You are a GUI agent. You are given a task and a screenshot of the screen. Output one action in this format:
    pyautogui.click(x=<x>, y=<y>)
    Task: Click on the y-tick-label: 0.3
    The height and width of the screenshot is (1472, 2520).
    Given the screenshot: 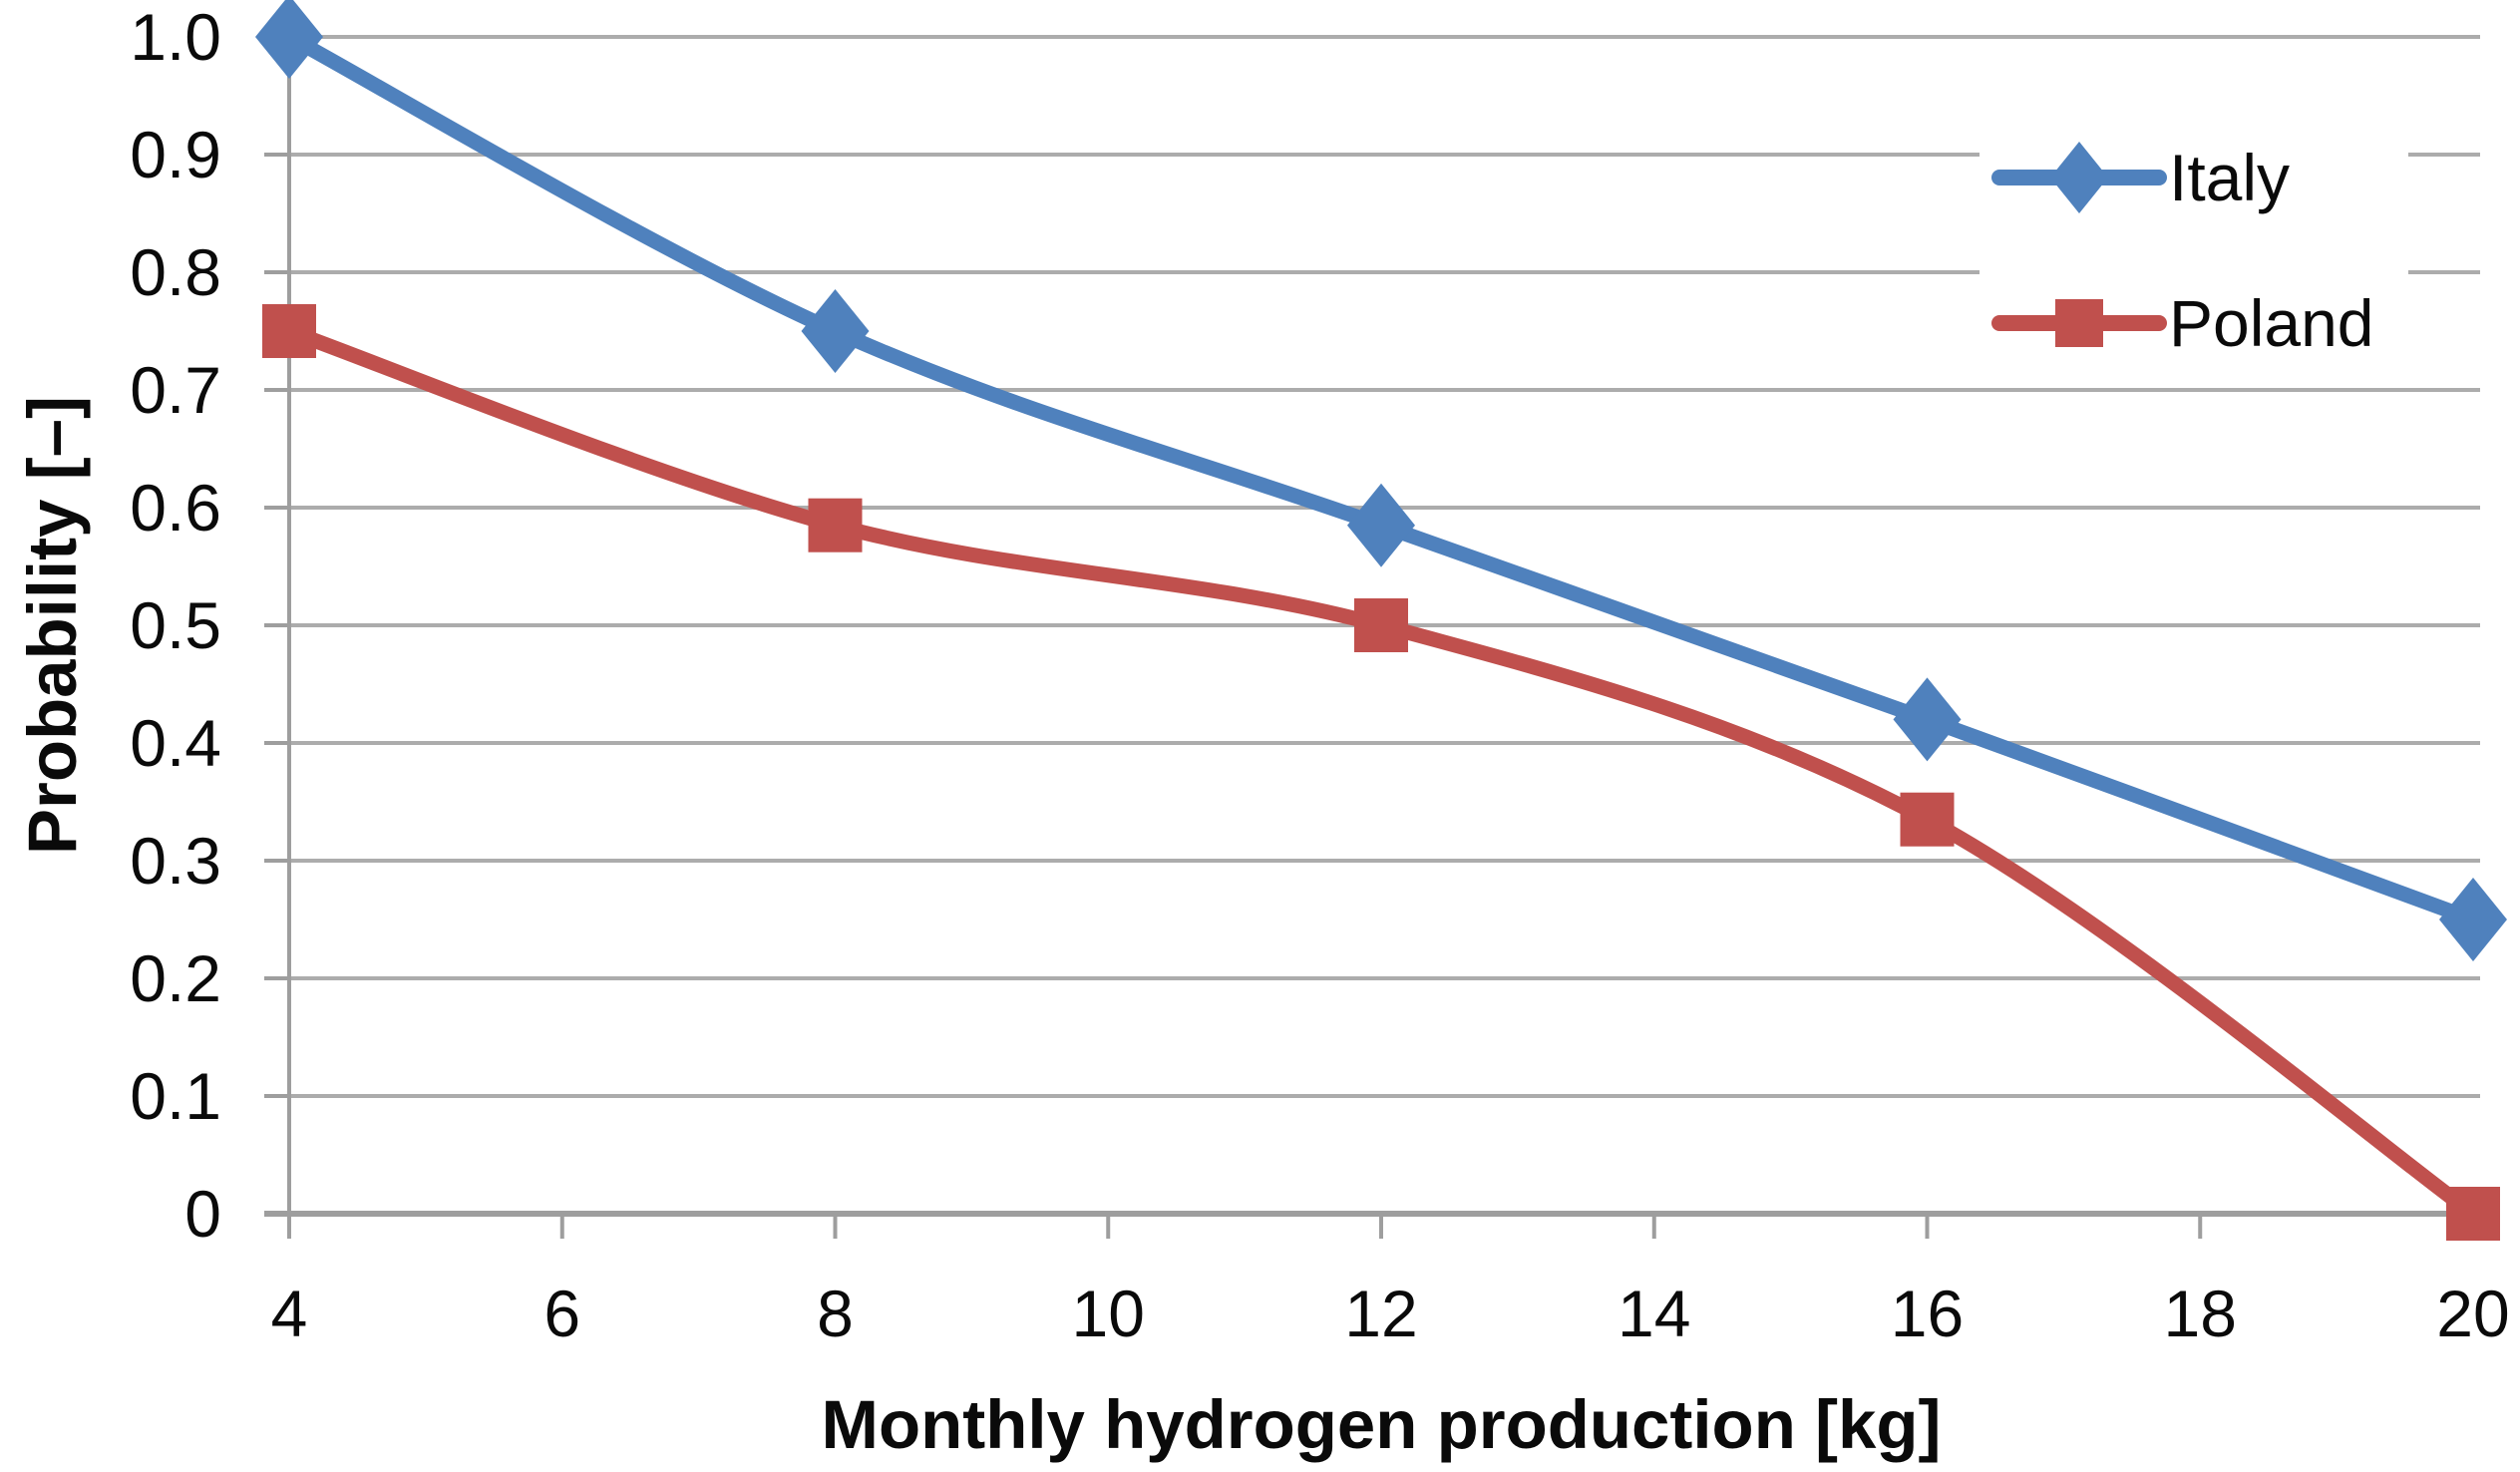 What is the action you would take?
    pyautogui.click(x=176, y=861)
    